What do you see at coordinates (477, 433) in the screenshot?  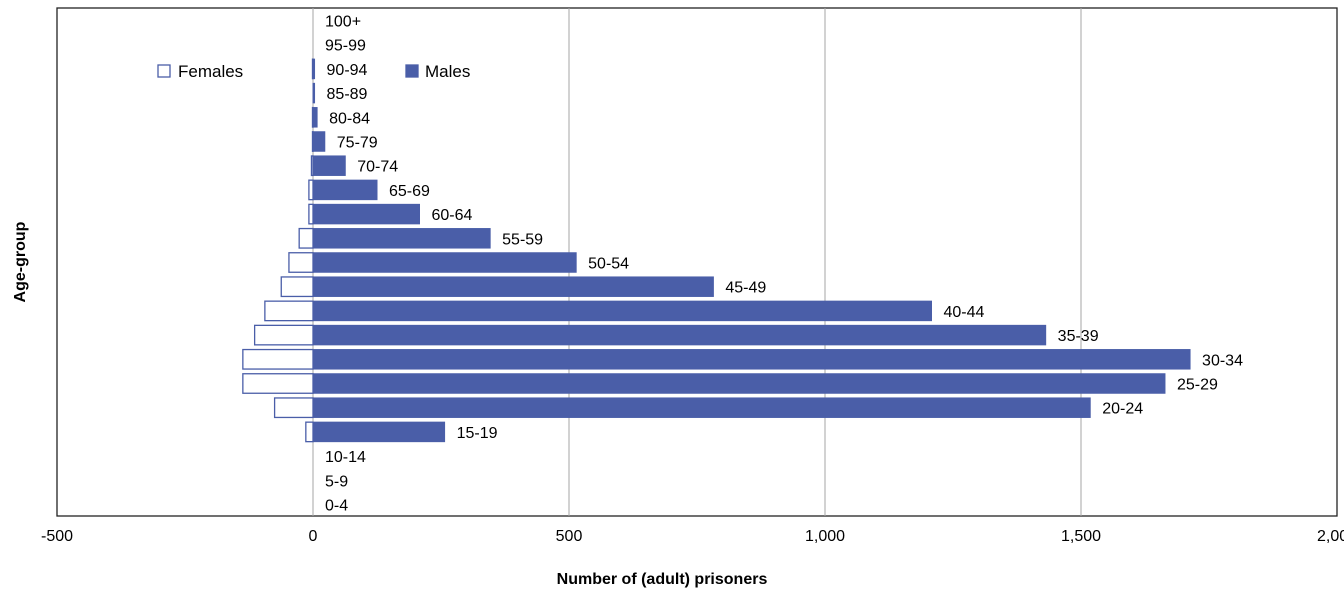 I see `category-label-15-19: 15-19` at bounding box center [477, 433].